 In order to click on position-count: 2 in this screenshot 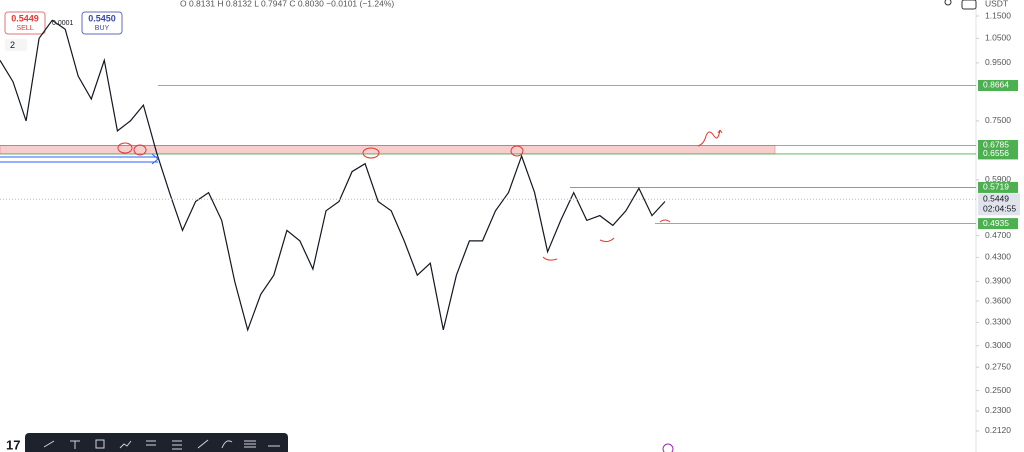, I will do `click(12, 45)`.